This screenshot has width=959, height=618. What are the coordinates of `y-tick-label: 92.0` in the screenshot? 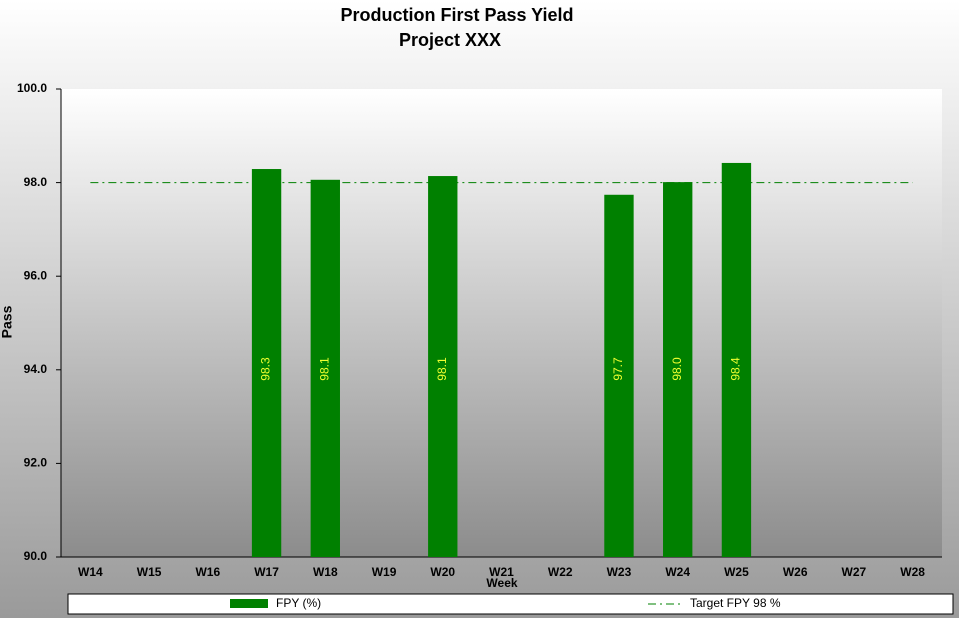 It's located at (36, 463).